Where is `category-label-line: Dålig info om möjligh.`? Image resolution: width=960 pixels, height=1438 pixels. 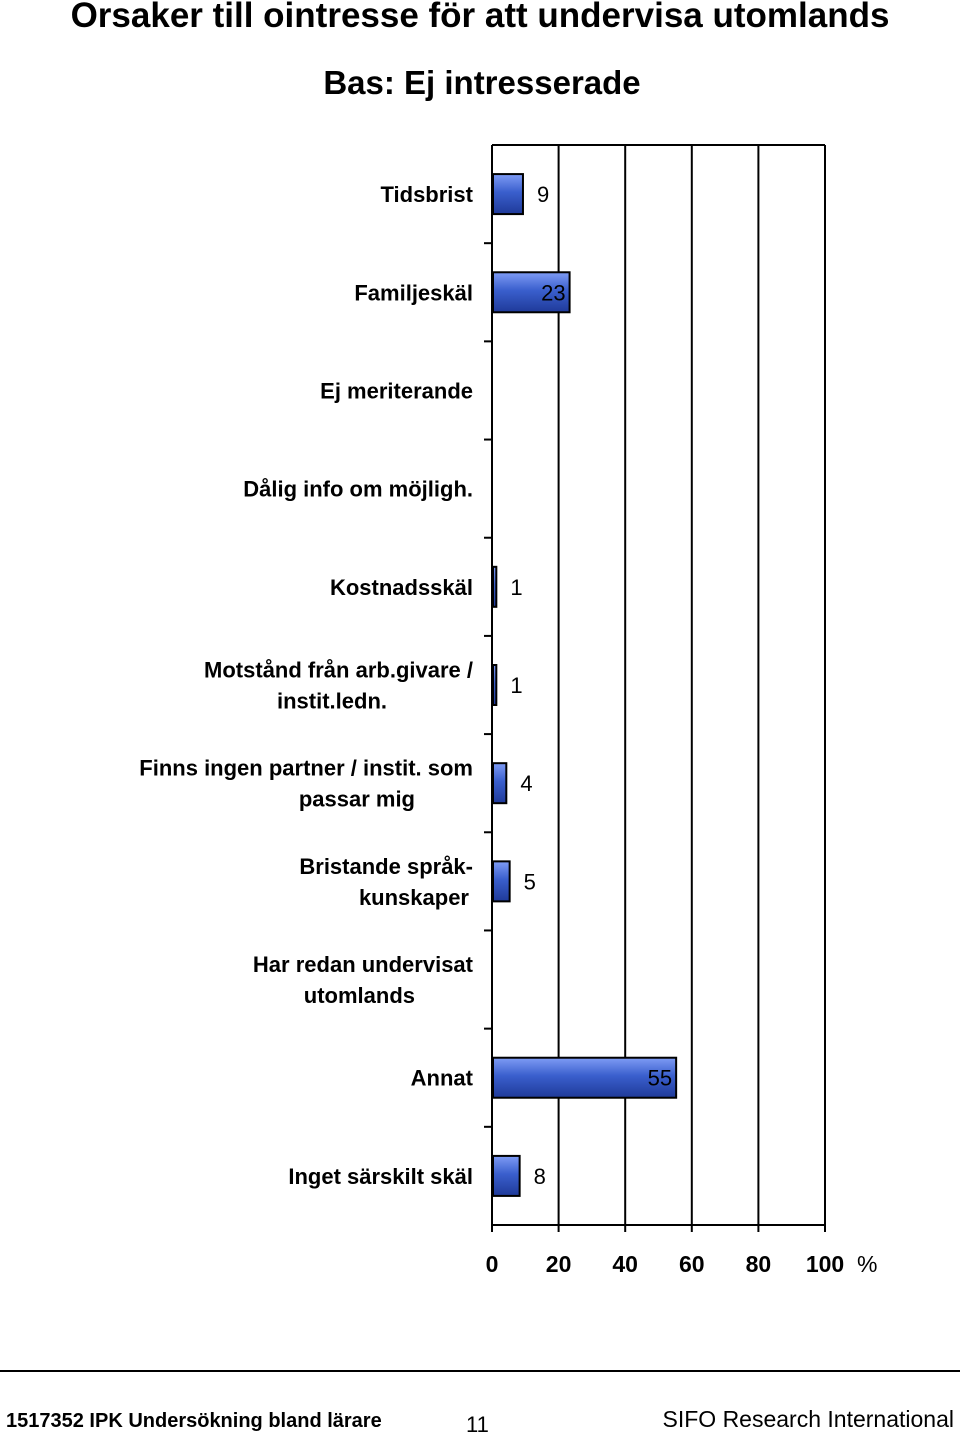
category-label-line: Dålig info om möjligh. is located at coordinates (358, 489).